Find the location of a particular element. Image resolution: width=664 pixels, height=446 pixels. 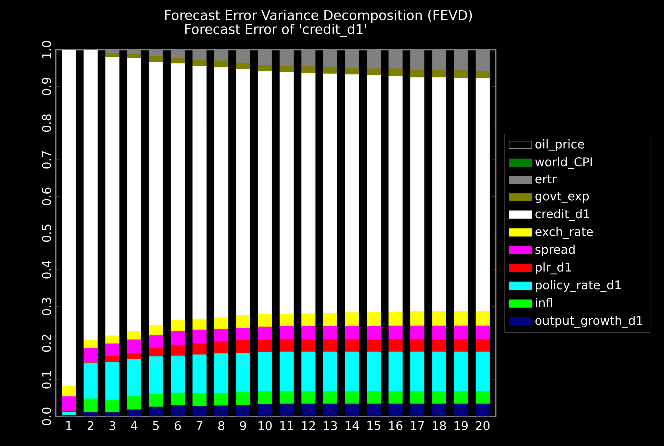

x-tick-label: 13 is located at coordinates (331, 425).